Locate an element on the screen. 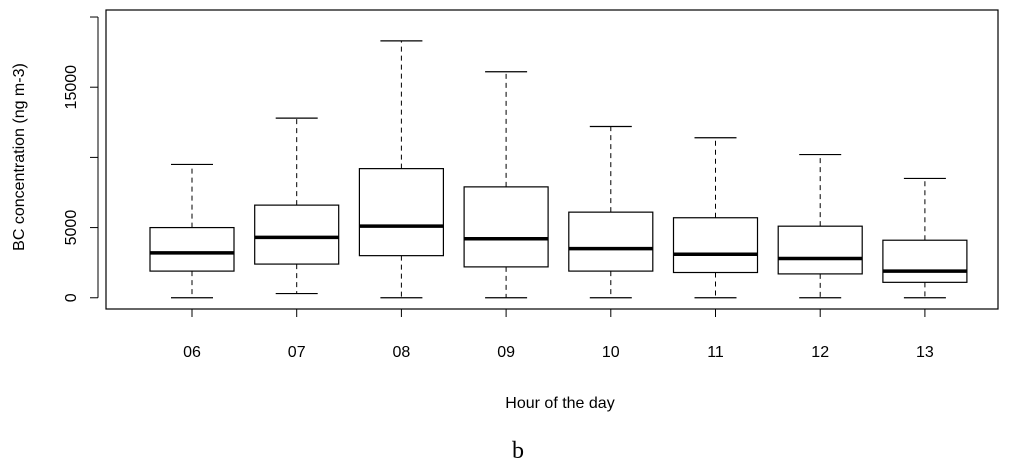 The height and width of the screenshot is (470, 1024). x-tick-label: 08 is located at coordinates (402, 352).